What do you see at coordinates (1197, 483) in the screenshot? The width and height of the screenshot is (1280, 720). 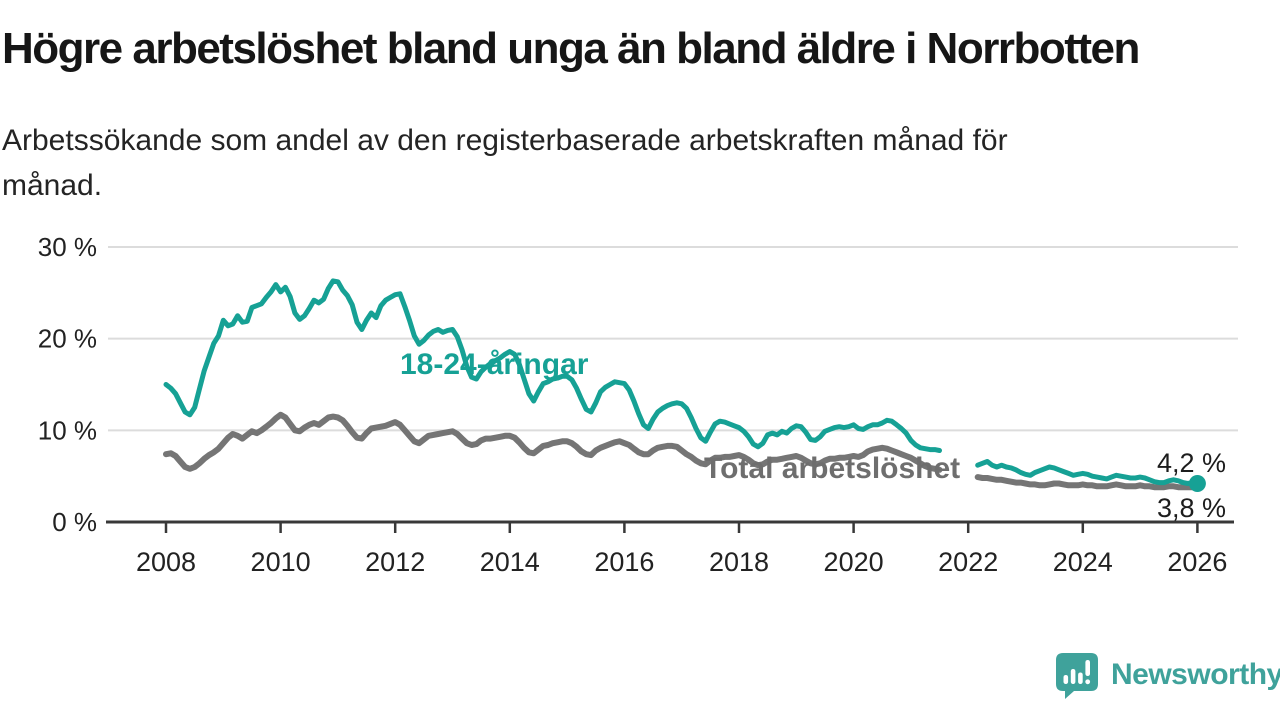 I see `youth-line-end-dot` at bounding box center [1197, 483].